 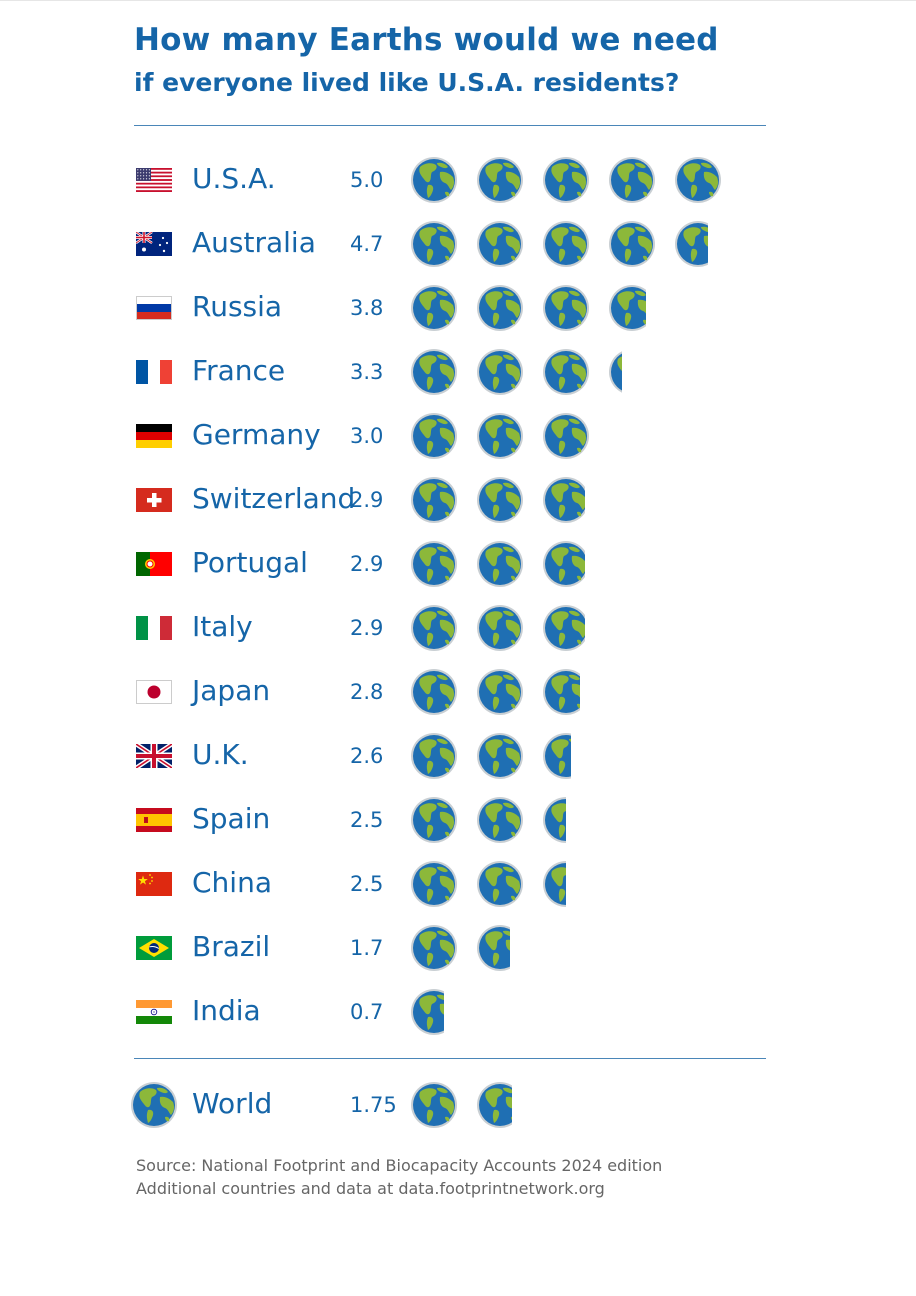 What do you see at coordinates (434, 948) in the screenshot?
I see `brazil-globe-first-icon` at bounding box center [434, 948].